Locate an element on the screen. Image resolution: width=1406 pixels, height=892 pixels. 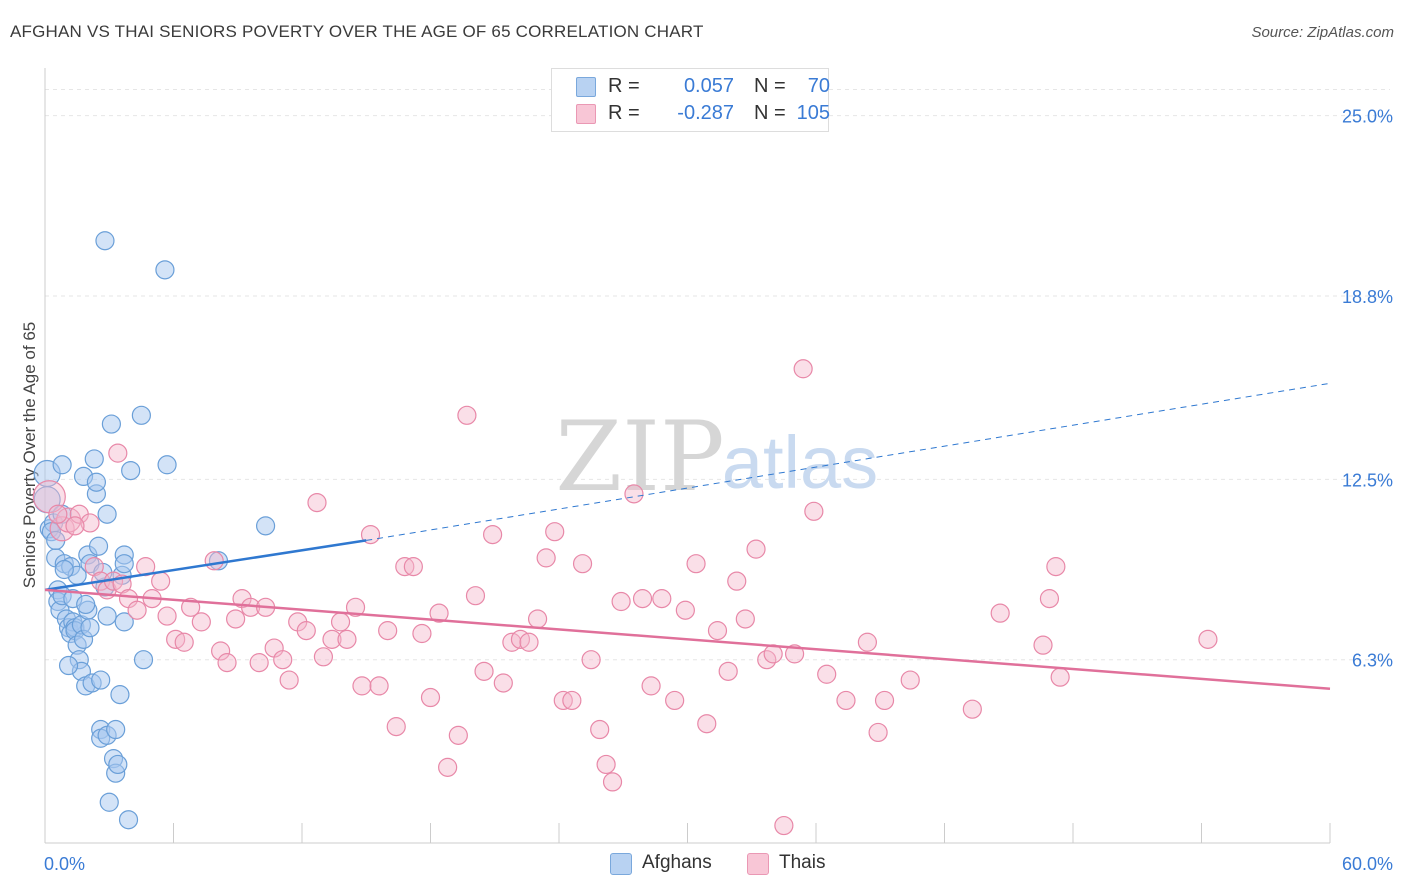
afghans-trend-line is located at coordinates (205, 565).